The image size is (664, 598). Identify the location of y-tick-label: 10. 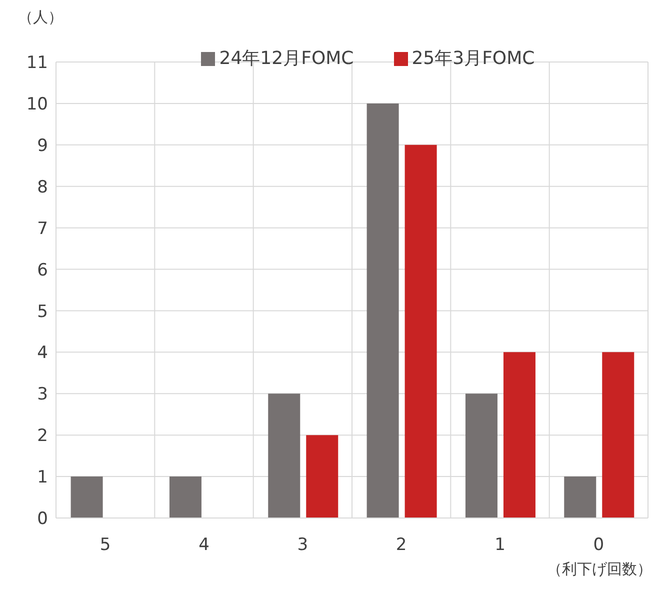
(37, 104).